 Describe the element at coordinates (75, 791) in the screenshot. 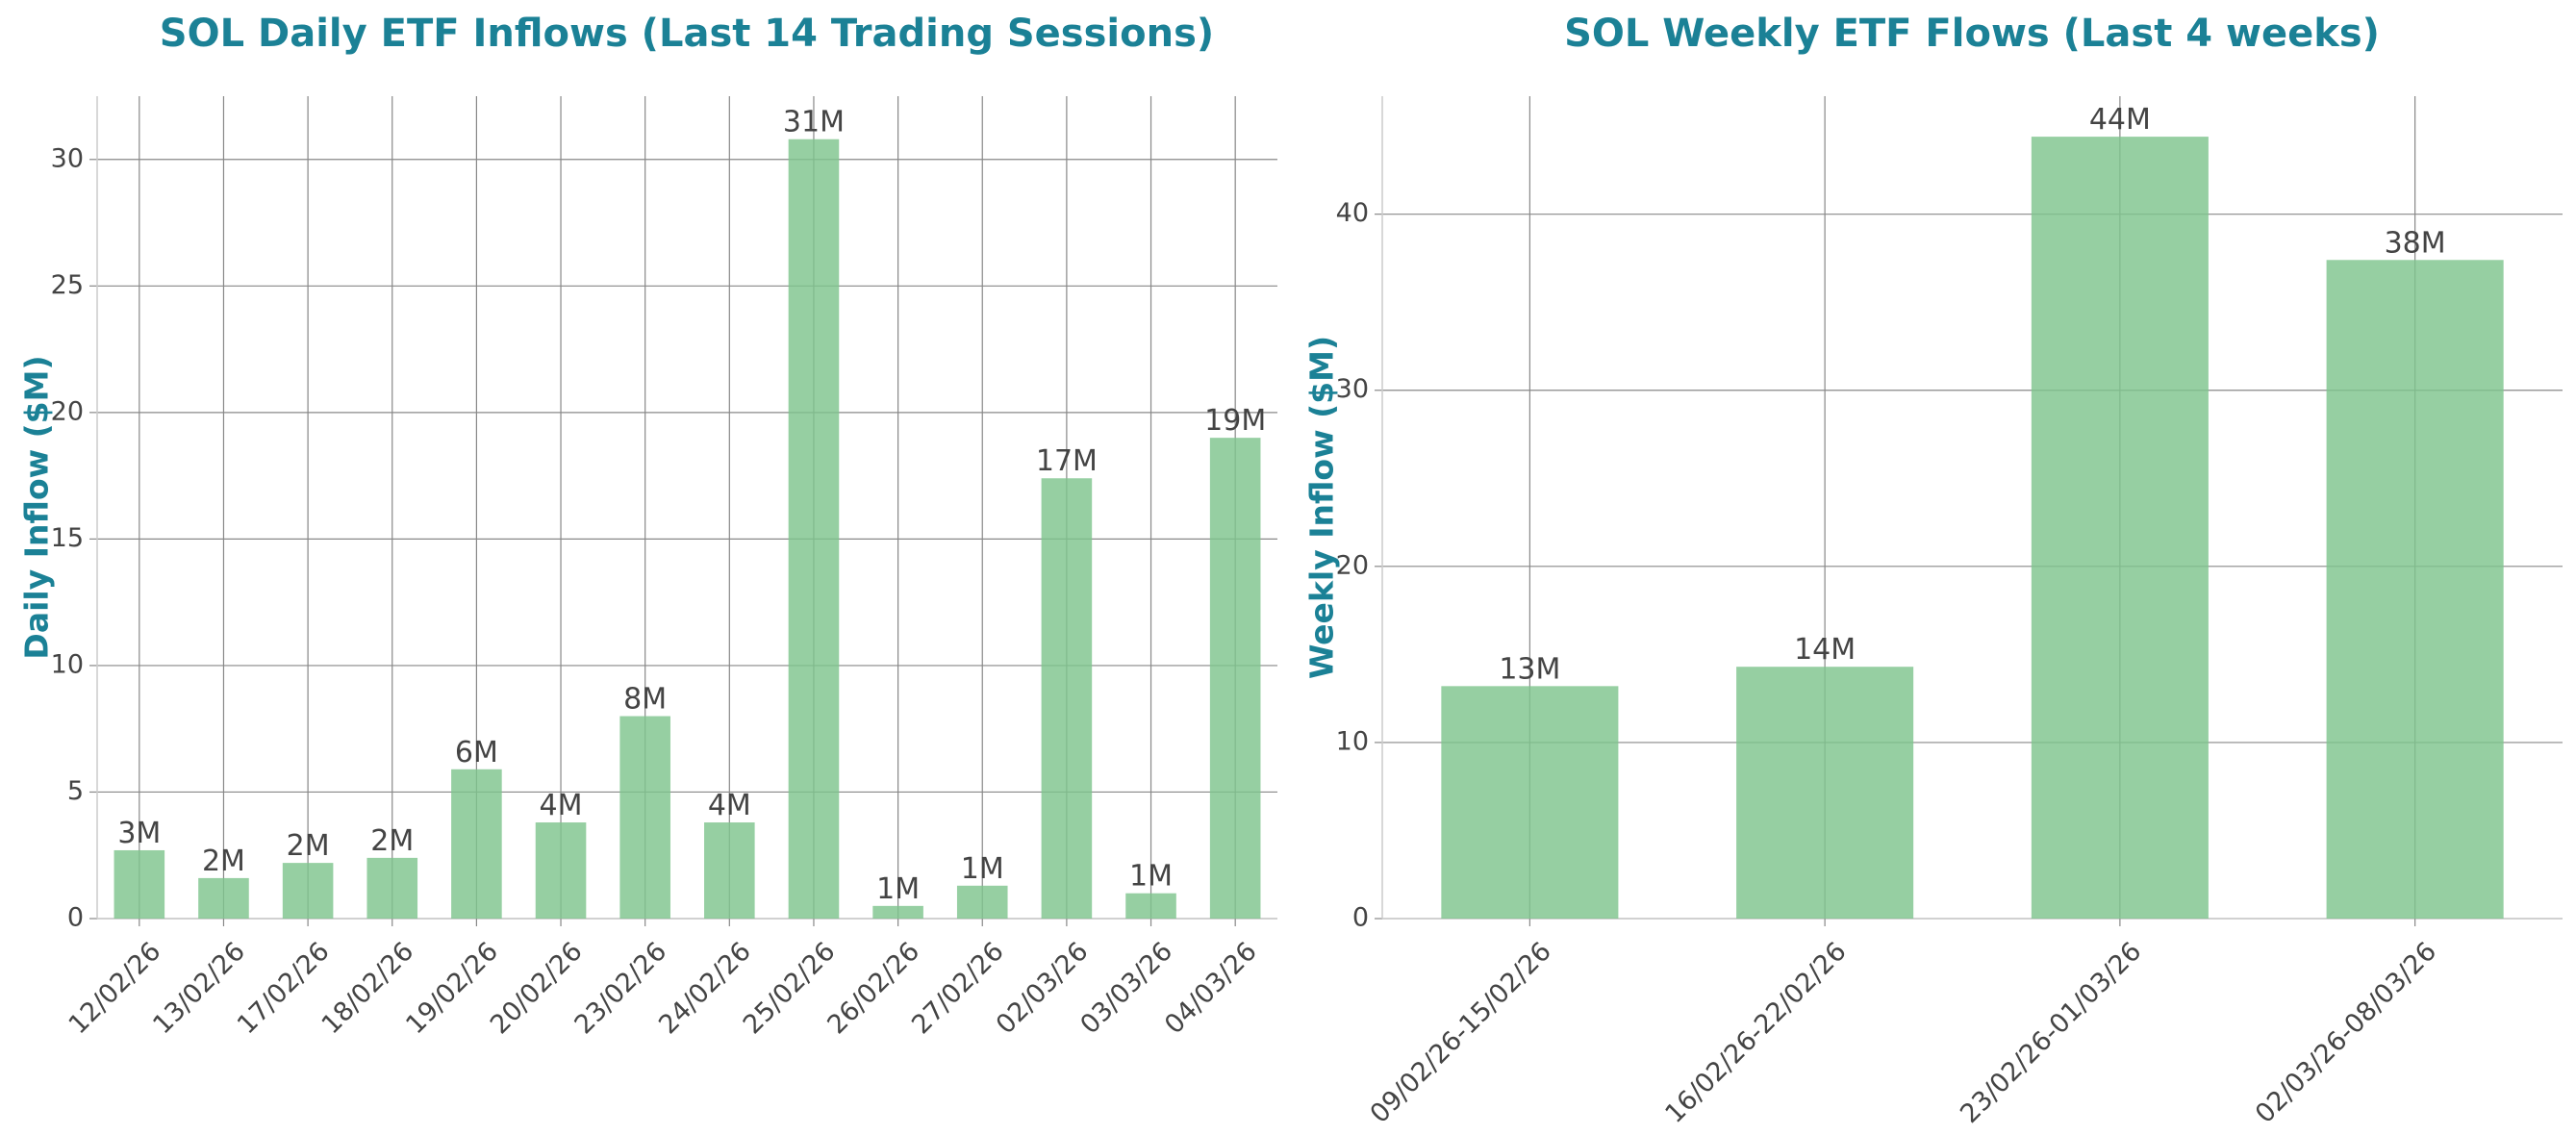

I see `chart1-y-tick-label: 5` at that location.